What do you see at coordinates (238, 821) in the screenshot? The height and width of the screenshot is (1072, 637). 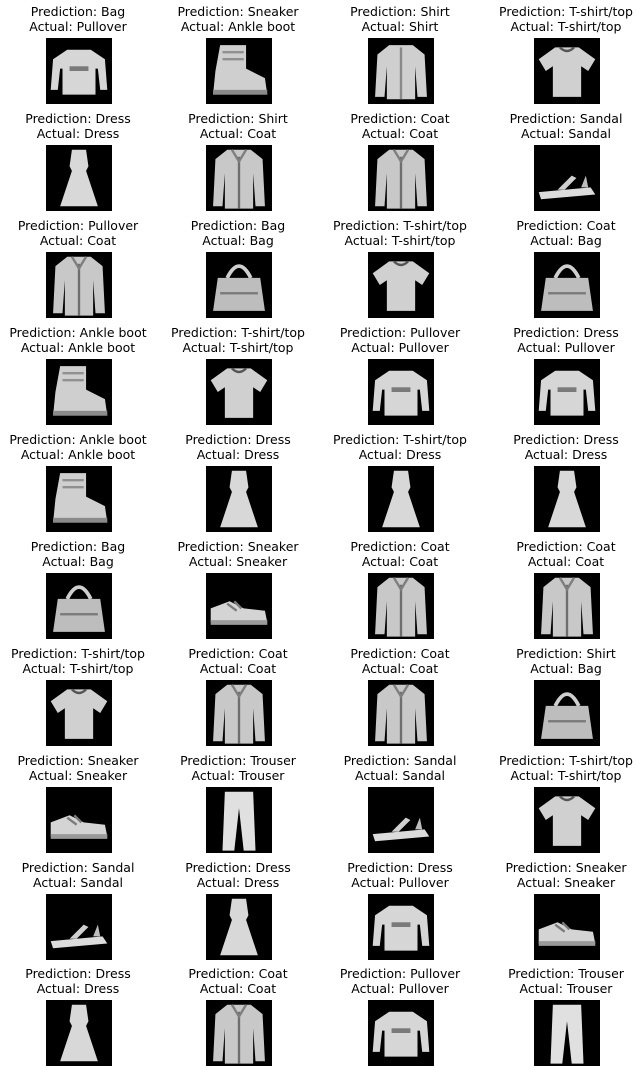 I see `trouser-icon` at bounding box center [238, 821].